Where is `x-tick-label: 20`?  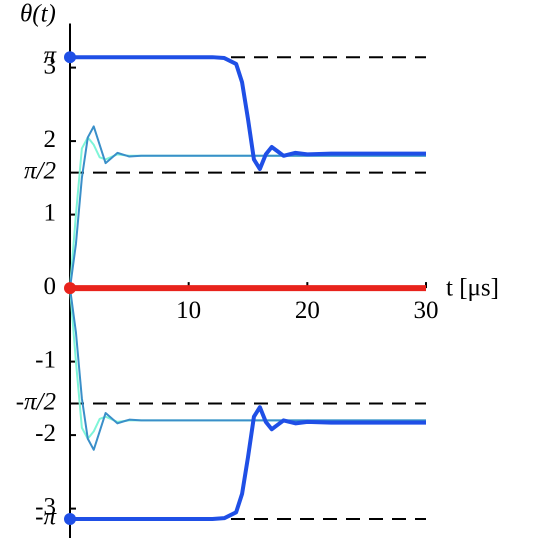
x-tick-label: 20 is located at coordinates (307, 310).